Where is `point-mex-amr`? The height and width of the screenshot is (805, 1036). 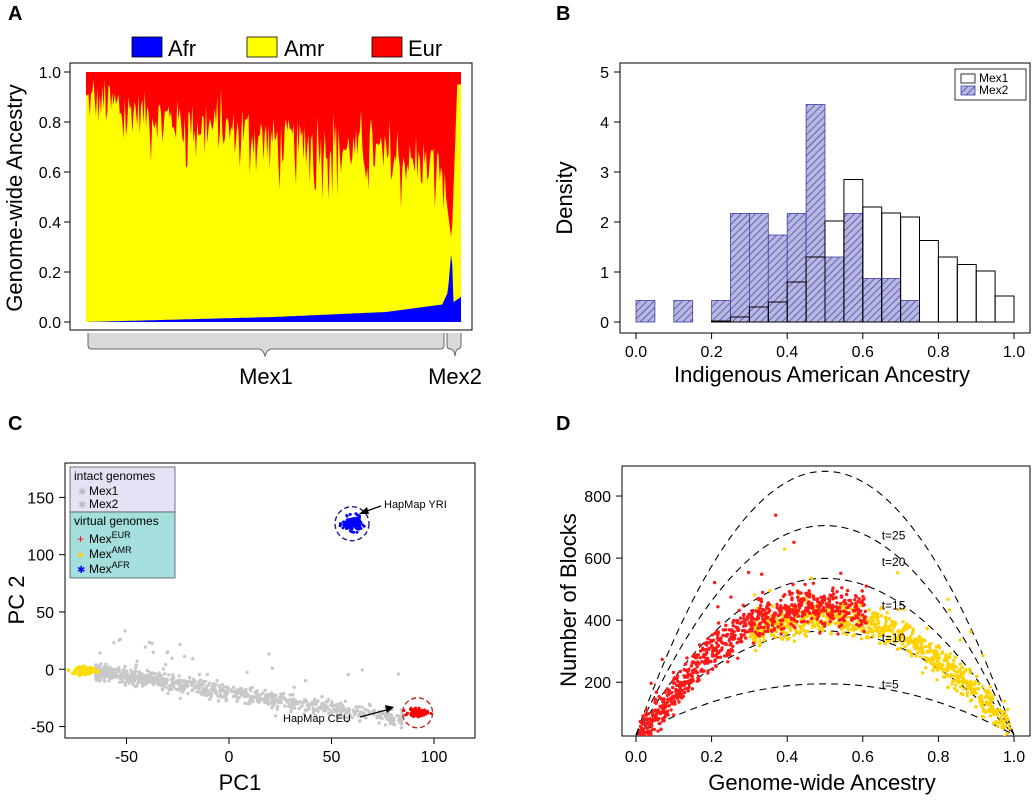
point-mex-amr is located at coordinates (72, 673).